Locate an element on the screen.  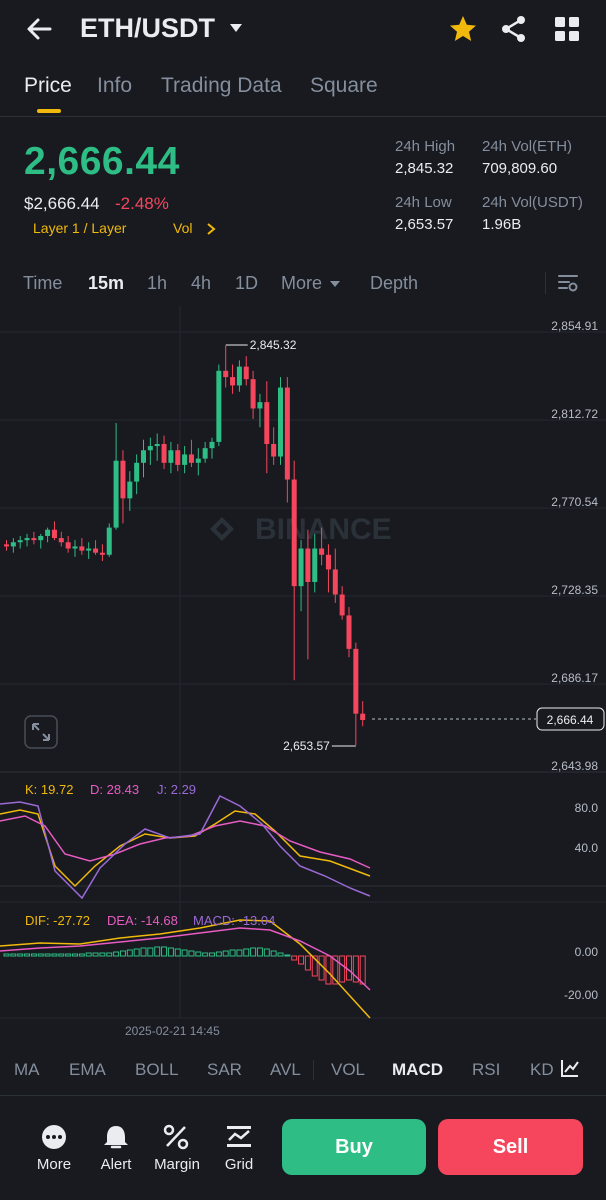
kdj-j-line is located at coordinates (185, 847).